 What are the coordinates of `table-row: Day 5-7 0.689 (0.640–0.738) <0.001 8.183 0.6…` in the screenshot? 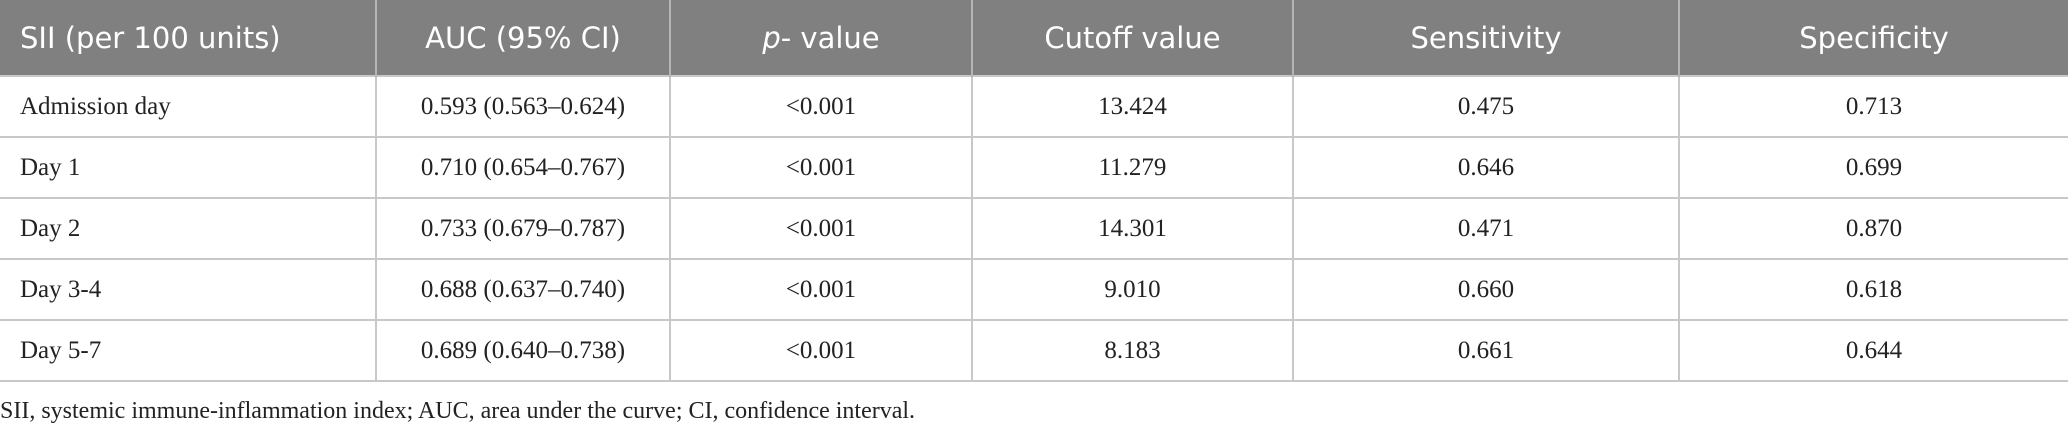 It's located at (1034, 350).